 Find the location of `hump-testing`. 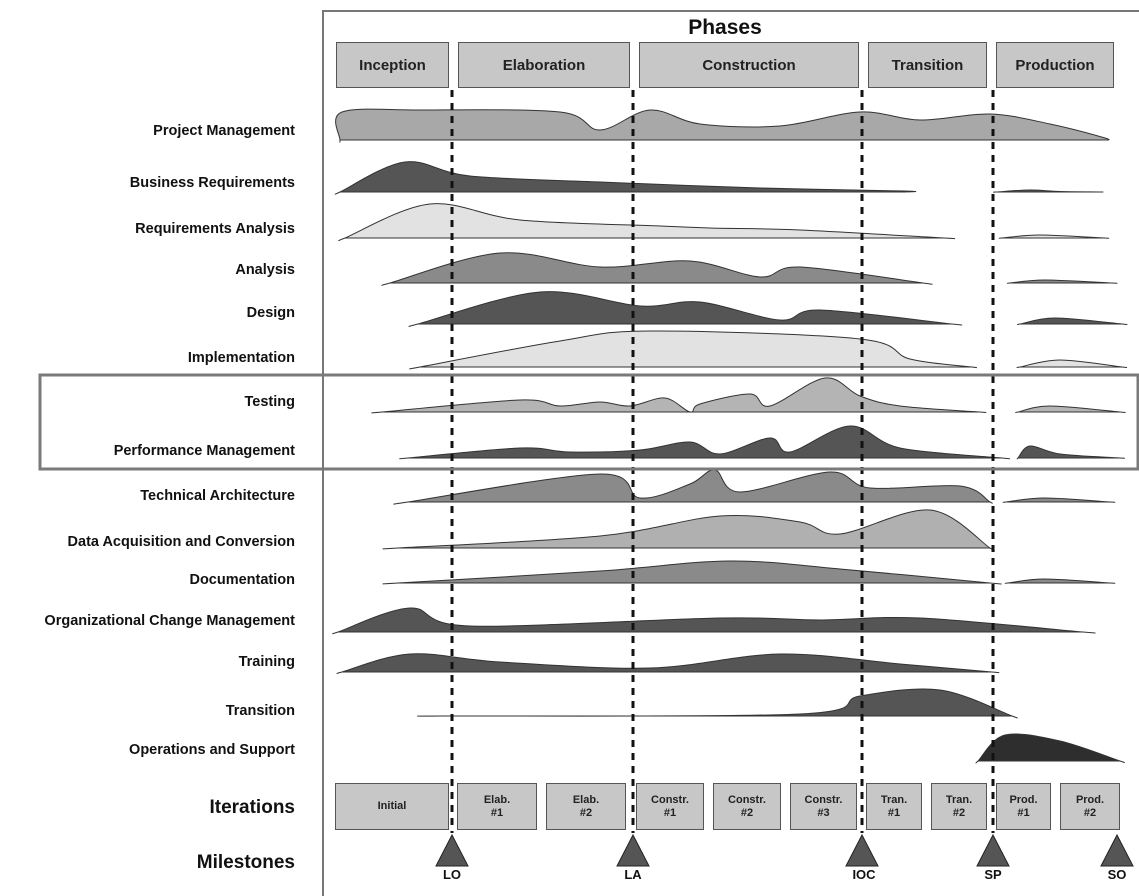

hump-testing is located at coordinates (679, 395).